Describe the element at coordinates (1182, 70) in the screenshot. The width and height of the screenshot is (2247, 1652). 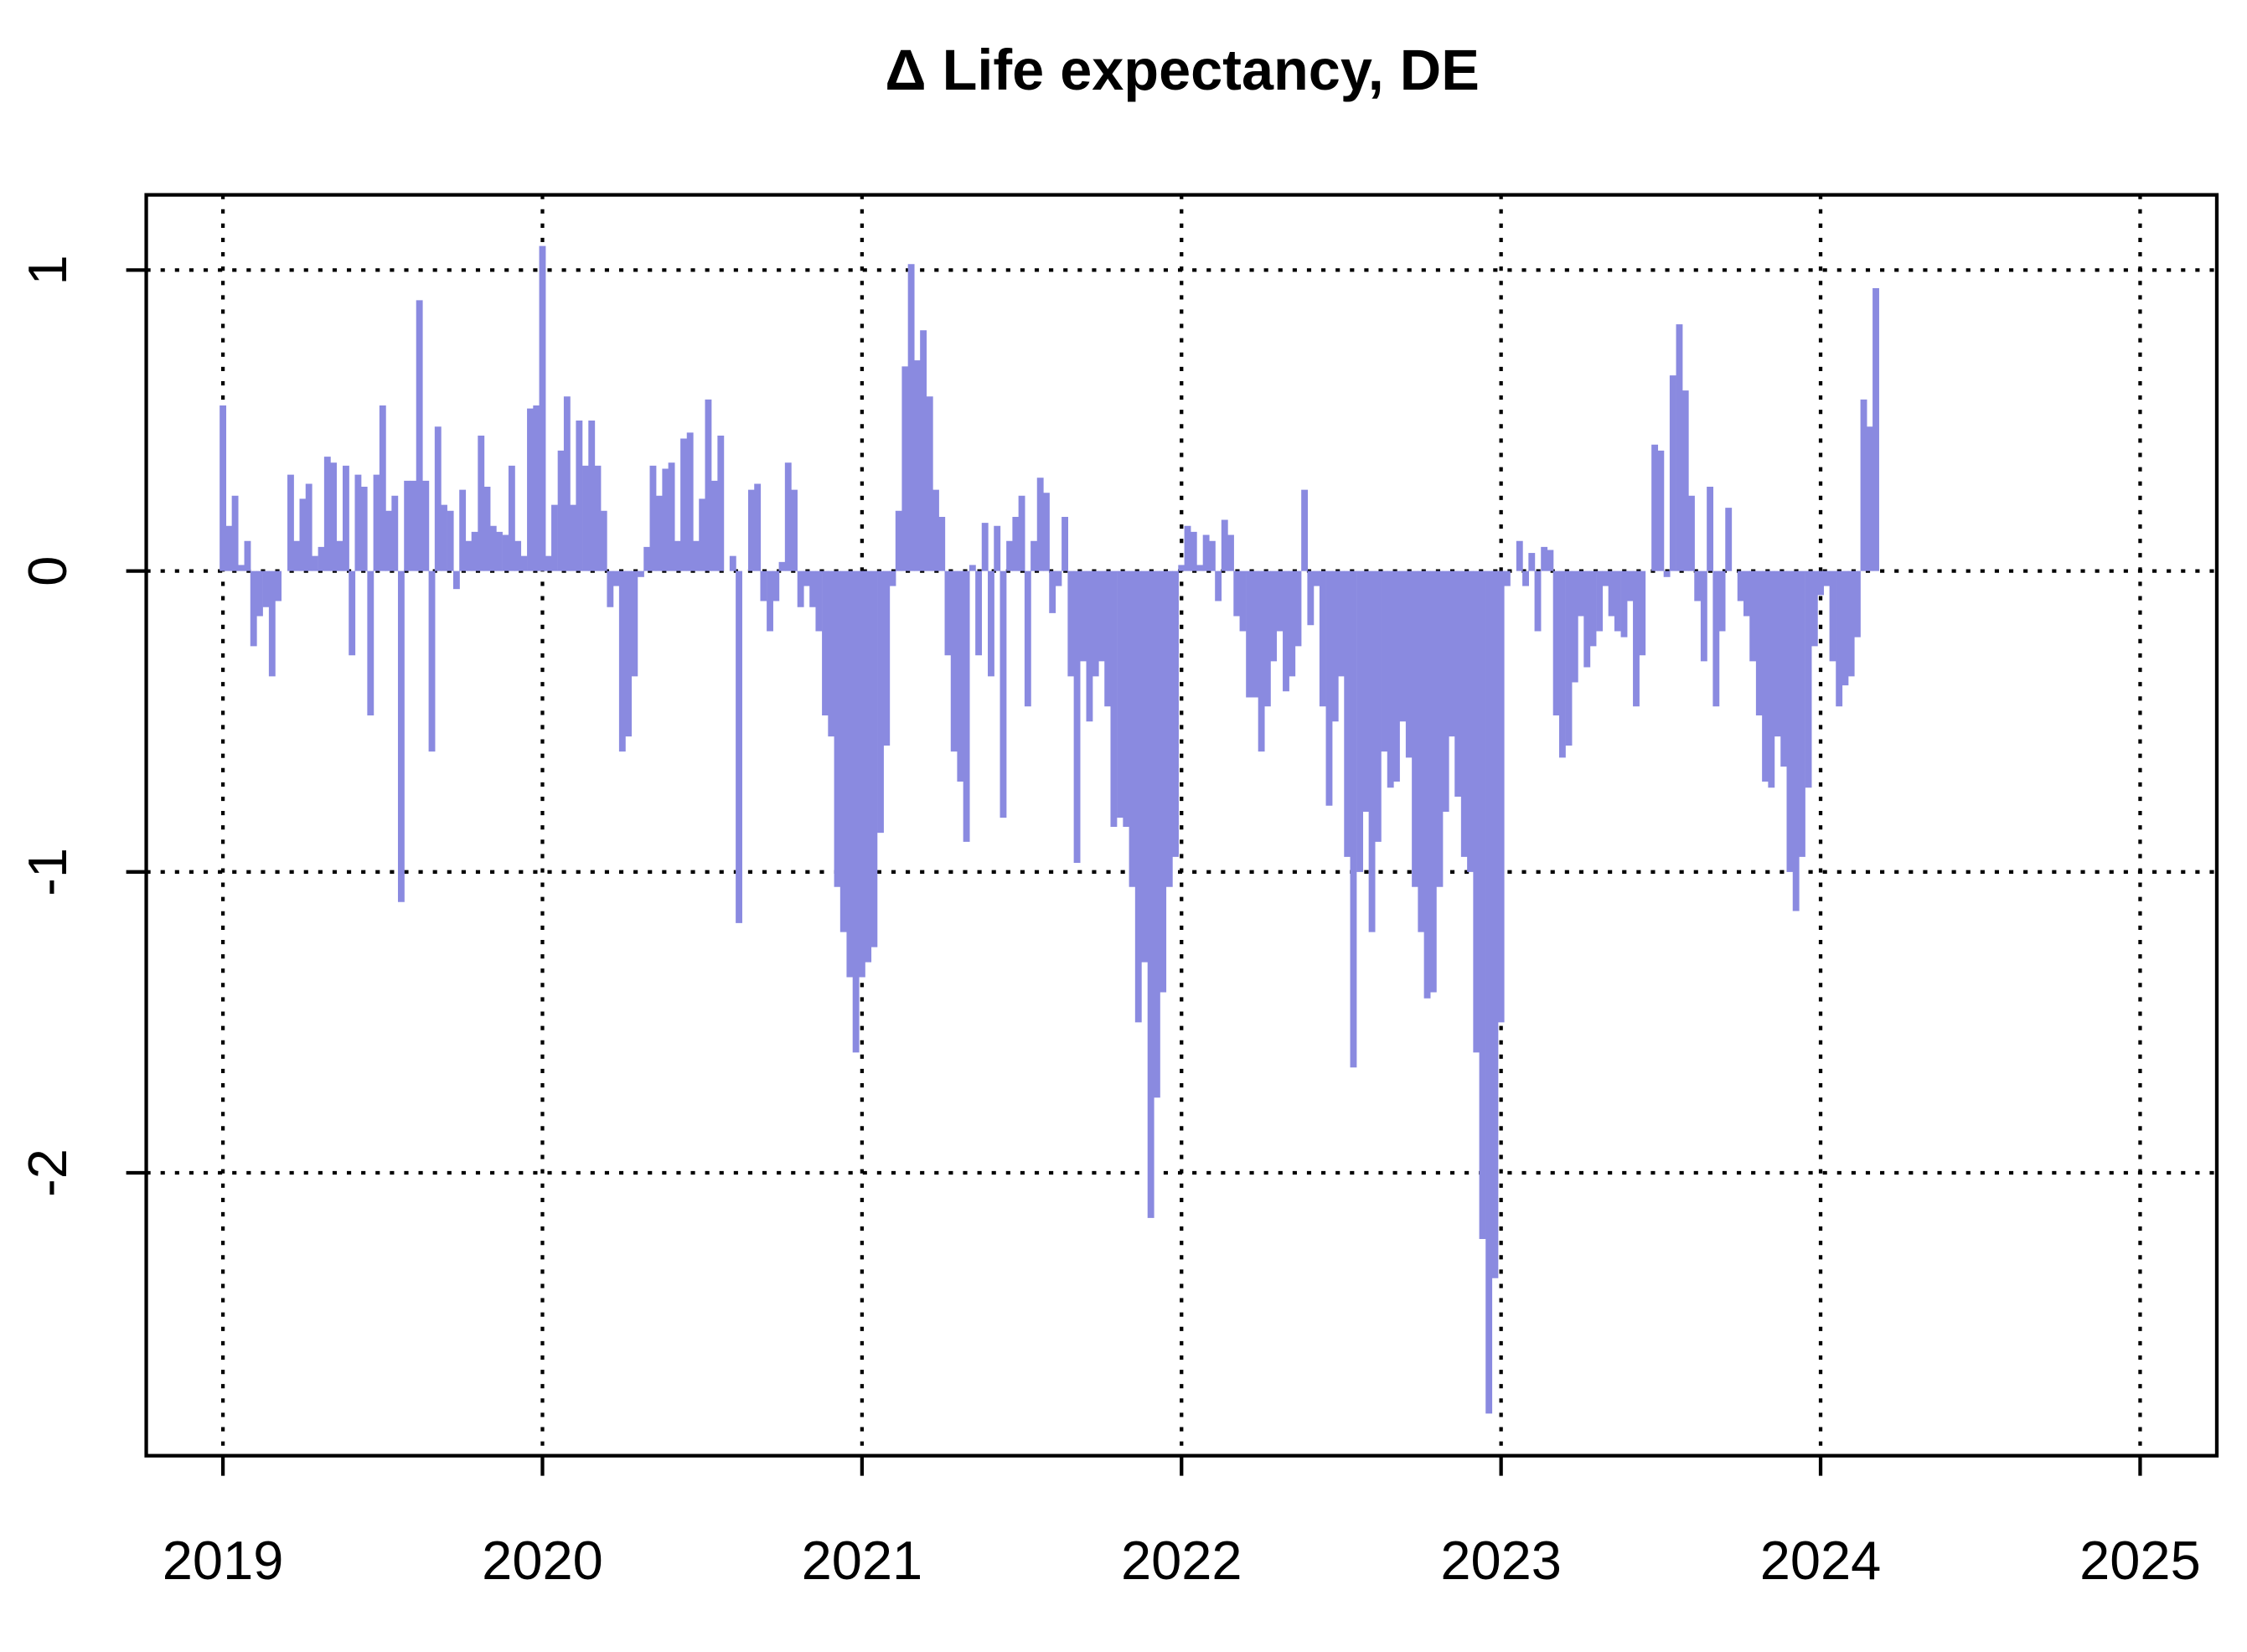
I see `chart-title: Δ Life expectancy, DE` at that location.